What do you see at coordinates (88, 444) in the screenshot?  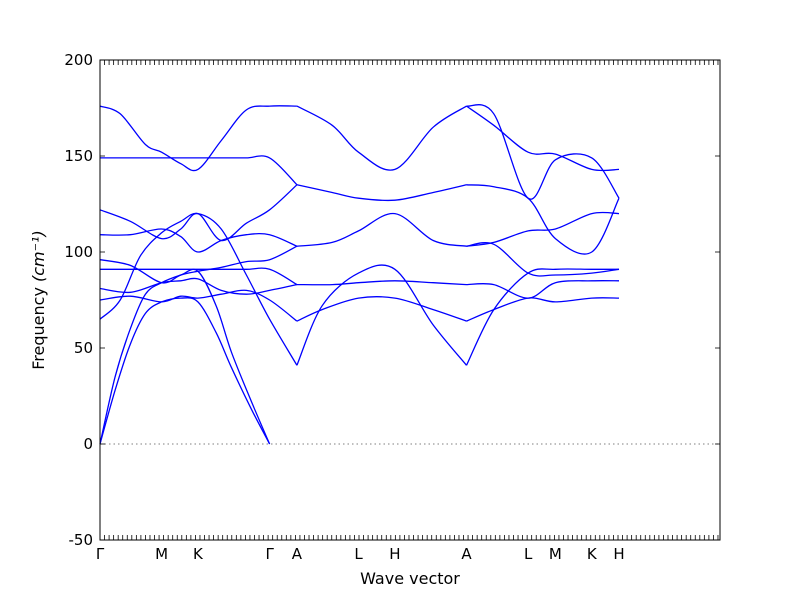 I see `y-tick-label: 0` at bounding box center [88, 444].